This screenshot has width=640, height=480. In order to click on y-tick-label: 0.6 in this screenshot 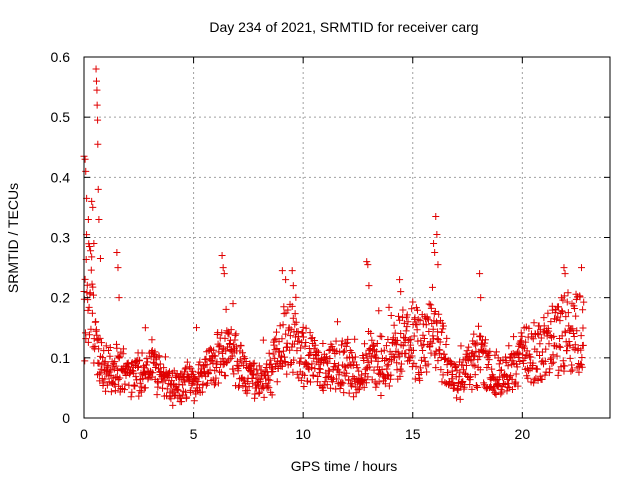, I will do `click(61, 57)`.